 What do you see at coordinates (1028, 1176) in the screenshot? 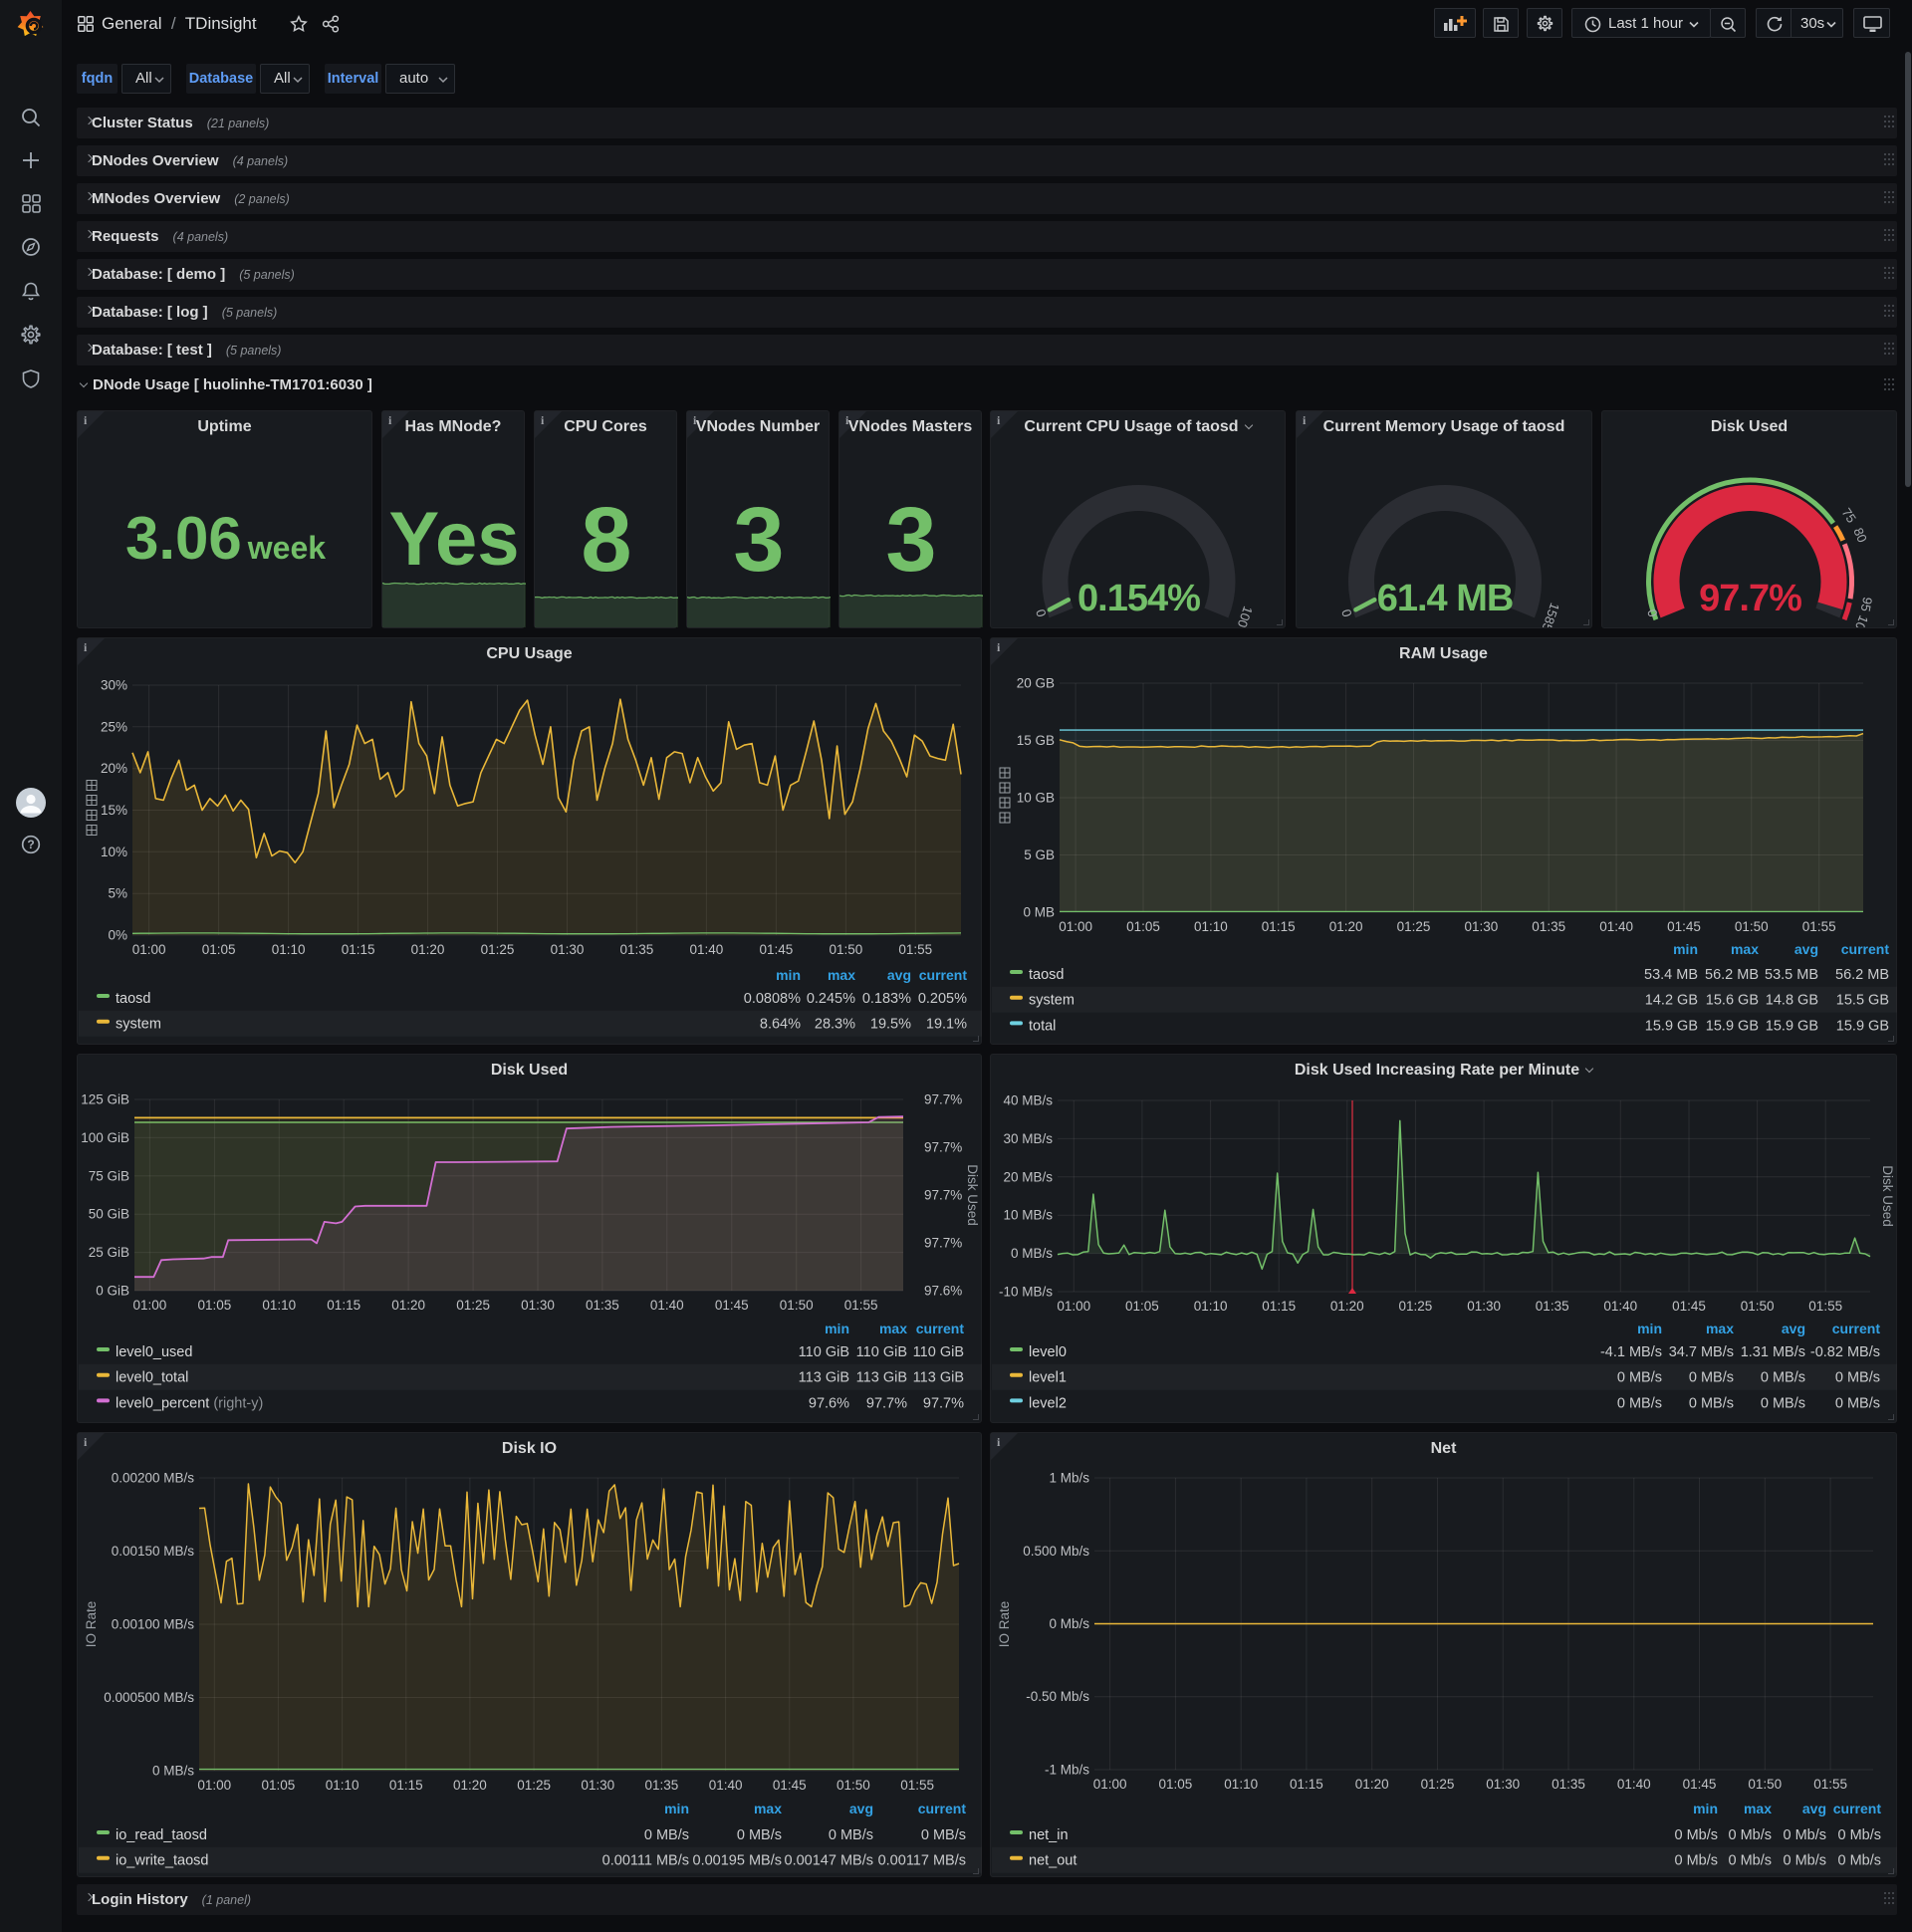
I see `svg-text: 20 MB/s` at bounding box center [1028, 1176].